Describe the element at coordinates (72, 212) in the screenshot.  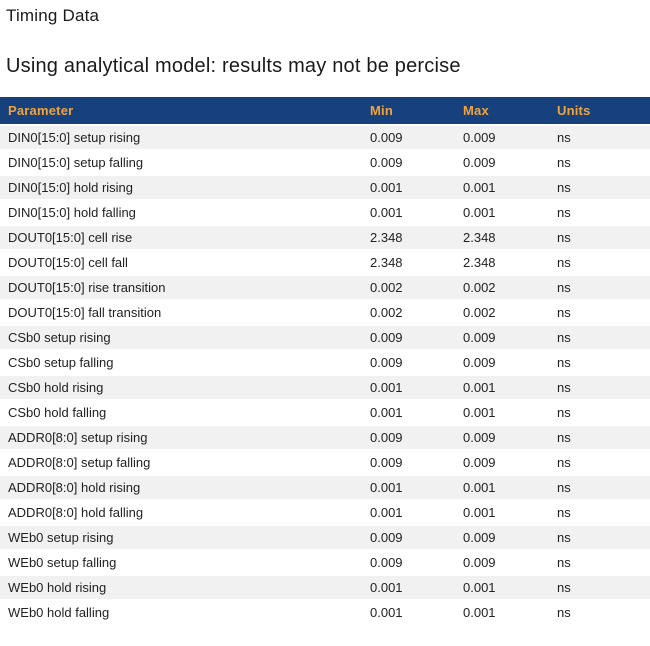
I see `param-cell: DIN0[15:0] hold falling` at that location.